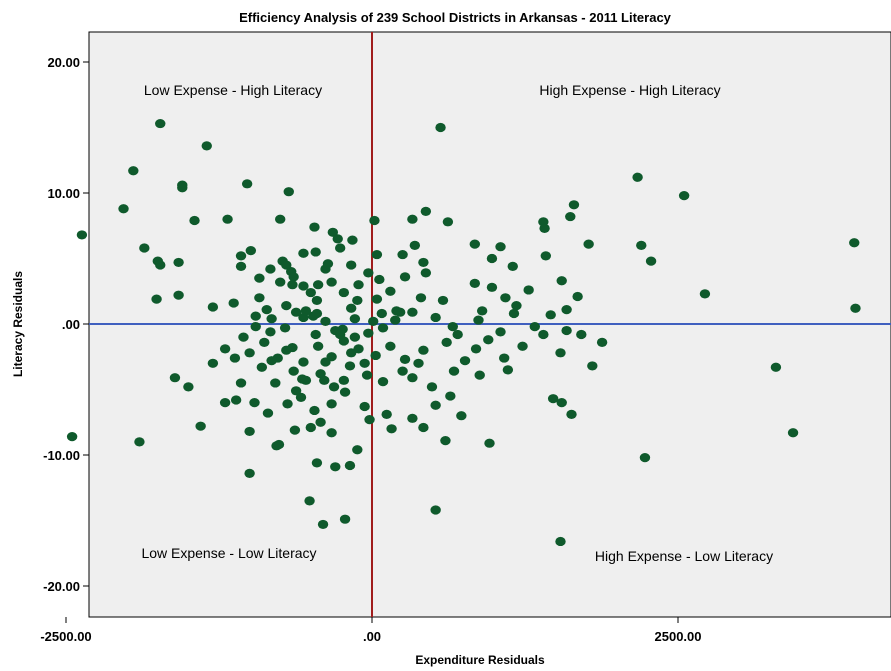 This screenshot has width=891, height=671. I want to click on quadrant-label-bottom-left: Low Expense - Low Literacy, so click(228, 553).